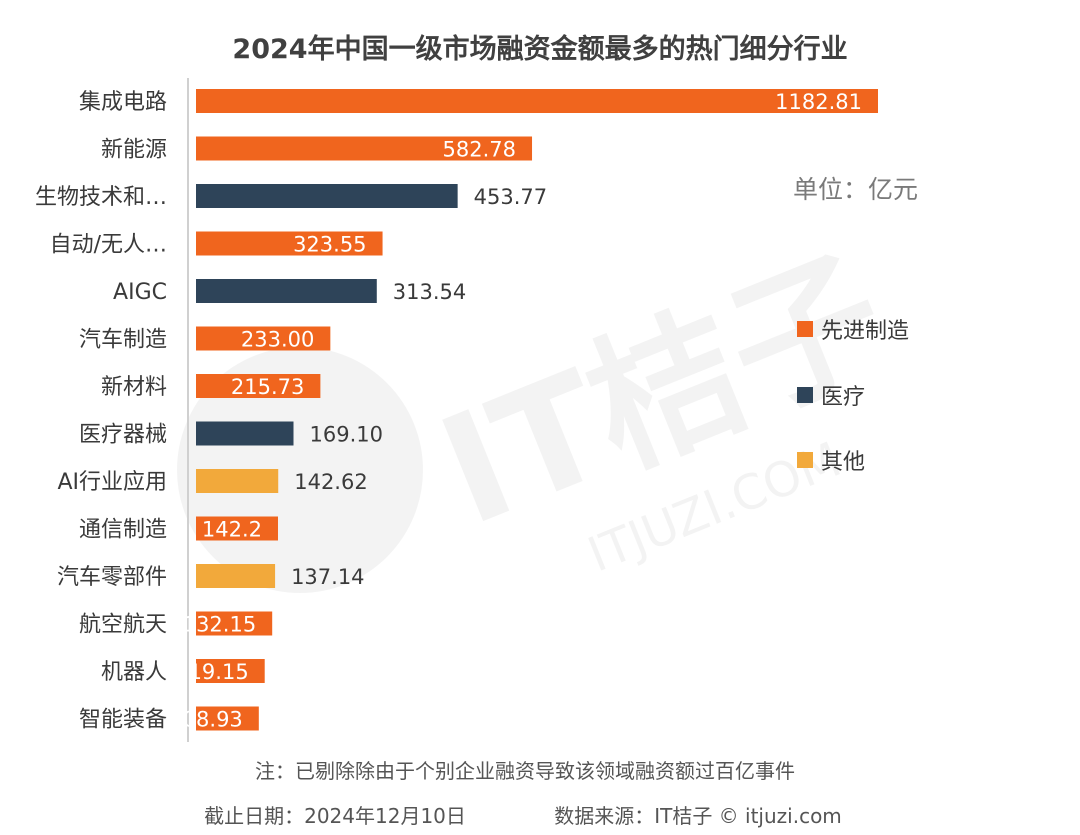  What do you see at coordinates (219, 625) in the screenshot?
I see `value-label: 132.15` at bounding box center [219, 625].